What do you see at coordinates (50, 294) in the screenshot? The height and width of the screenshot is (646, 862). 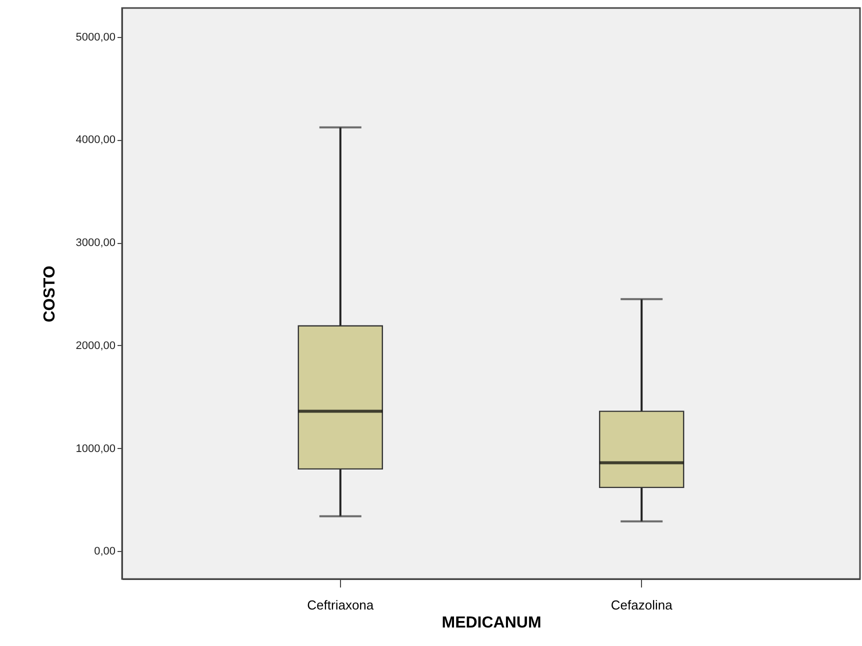 I see `y-axis-title: COSTO` at bounding box center [50, 294].